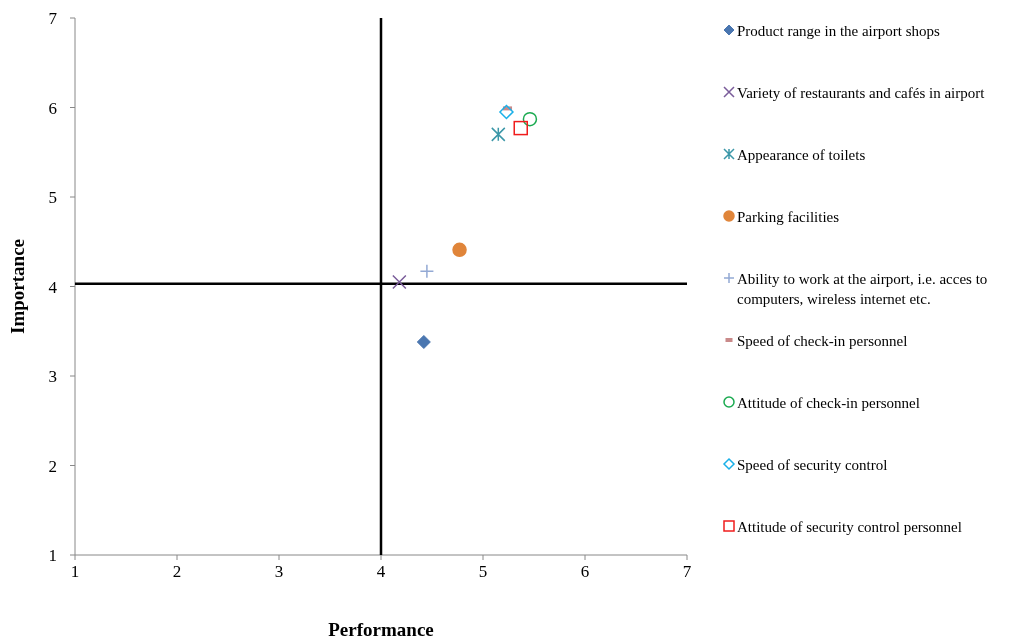 This screenshot has width=1023, height=641. Describe the element at coordinates (862, 289) in the screenshot. I see `legend-label: Ability to work at the airport, i.e. acces to computers, wireless internet etc.` at that location.